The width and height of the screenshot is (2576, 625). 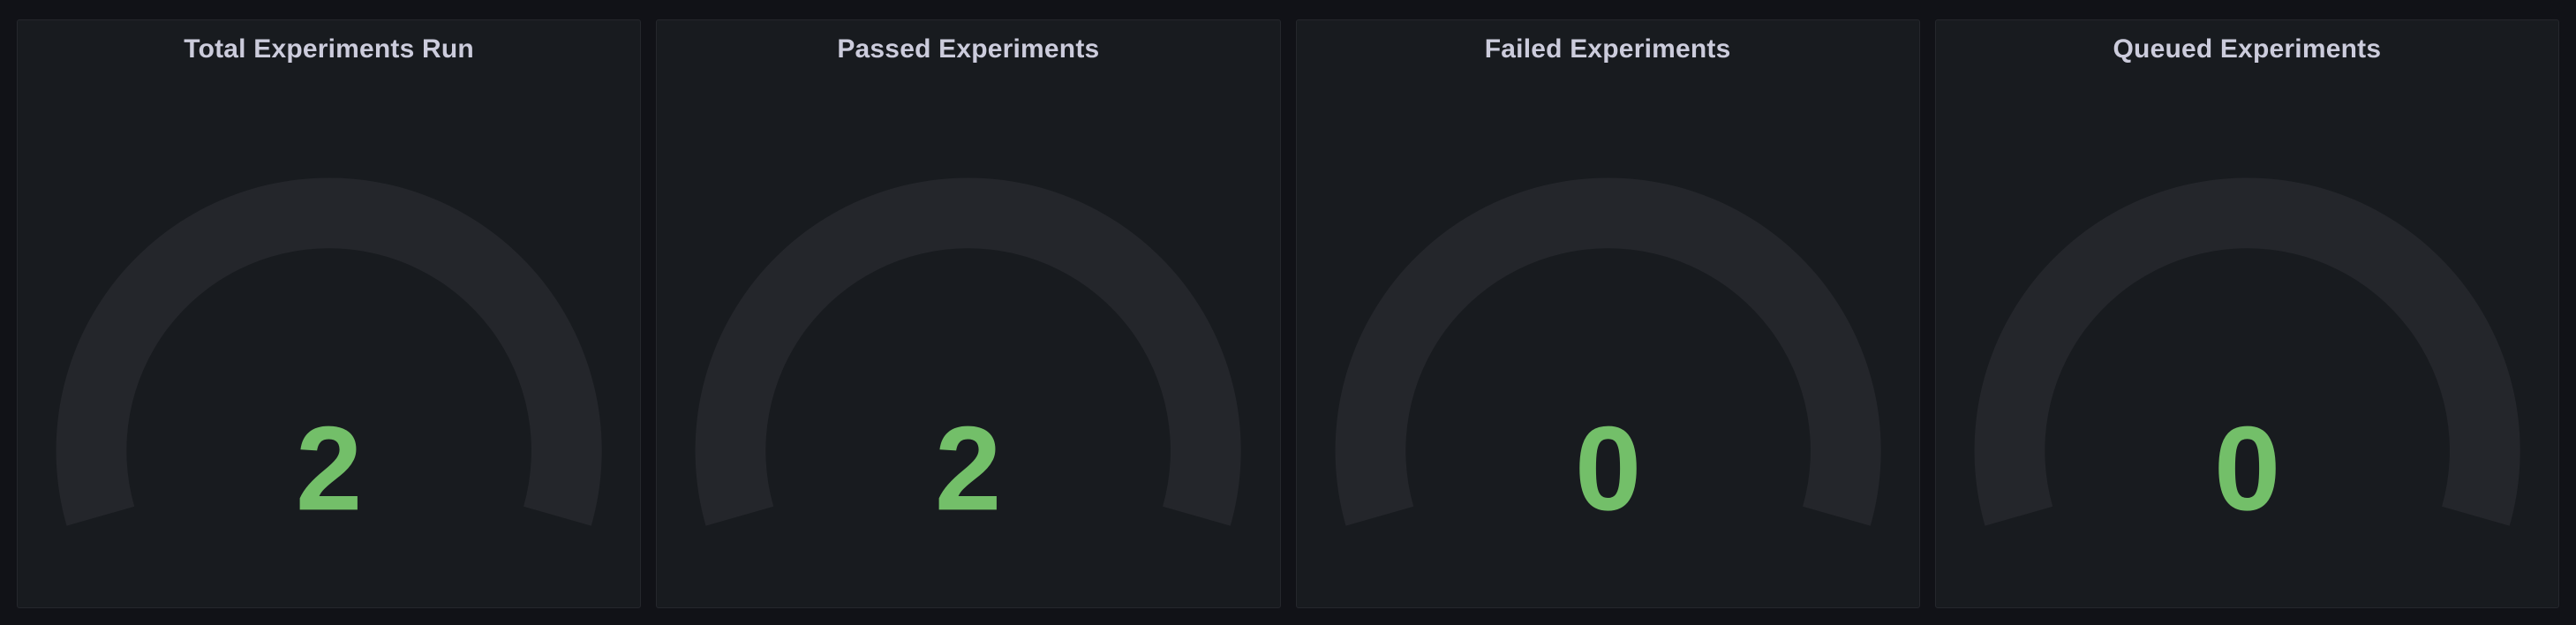 I want to click on panel-title: Failed Experiments, so click(x=1608, y=49).